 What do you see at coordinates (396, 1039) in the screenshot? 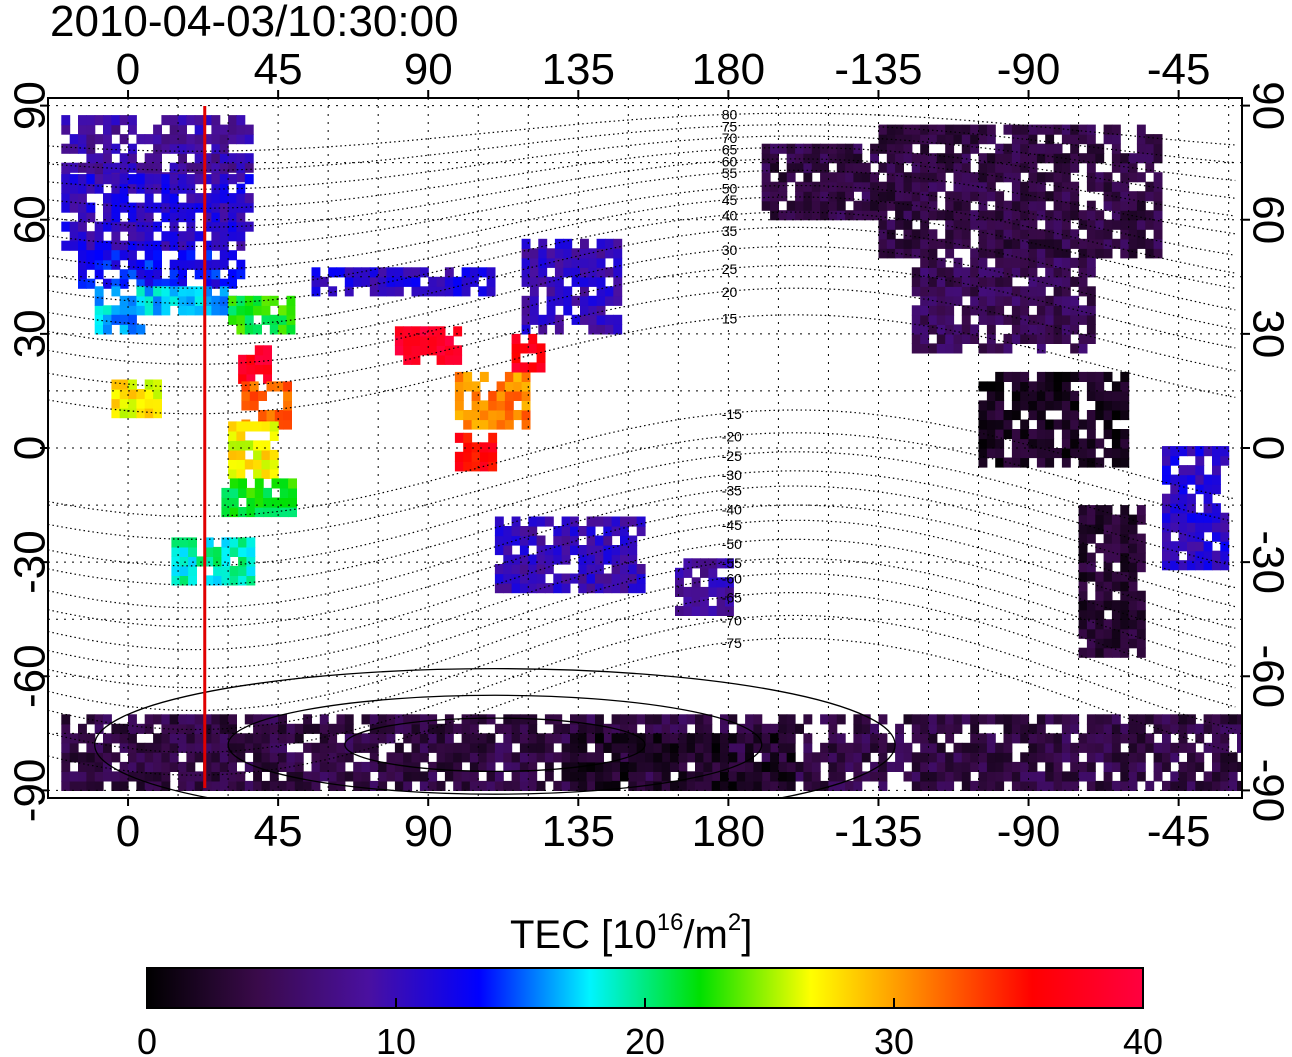
I see `colorbar-tick-label: 10` at bounding box center [396, 1039].